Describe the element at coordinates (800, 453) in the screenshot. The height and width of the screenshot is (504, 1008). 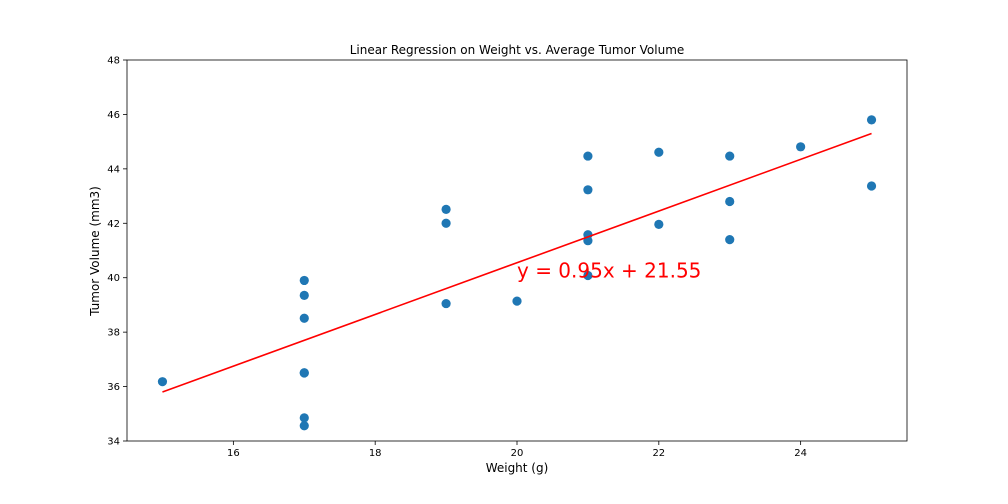
I see `x-tick-label: 24` at that location.